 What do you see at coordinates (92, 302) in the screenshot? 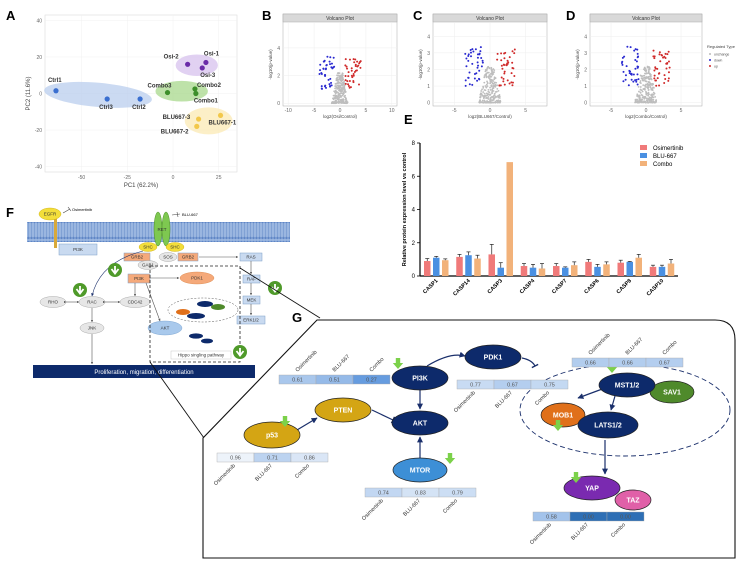
I see `rac-label: RAC` at bounding box center [92, 302].